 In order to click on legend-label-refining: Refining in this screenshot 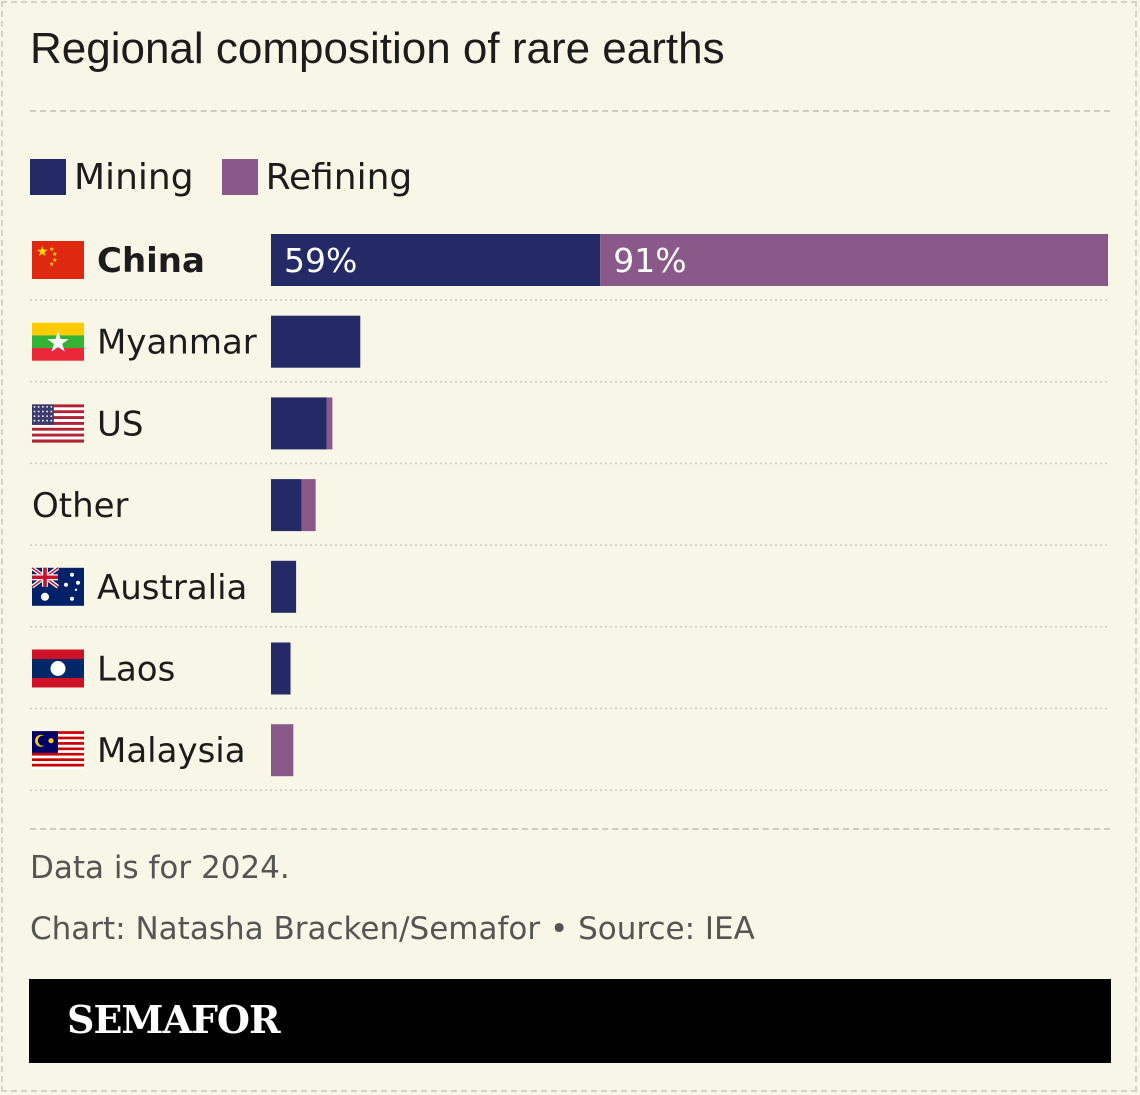, I will do `click(339, 177)`.